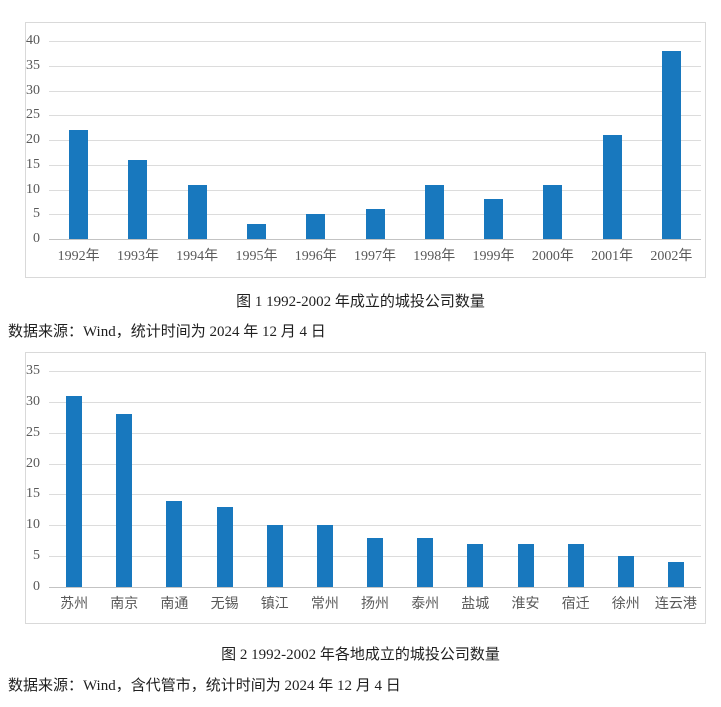 The width and height of the screenshot is (721, 707). I want to click on x-tick-label: 2001年, so click(612, 256).